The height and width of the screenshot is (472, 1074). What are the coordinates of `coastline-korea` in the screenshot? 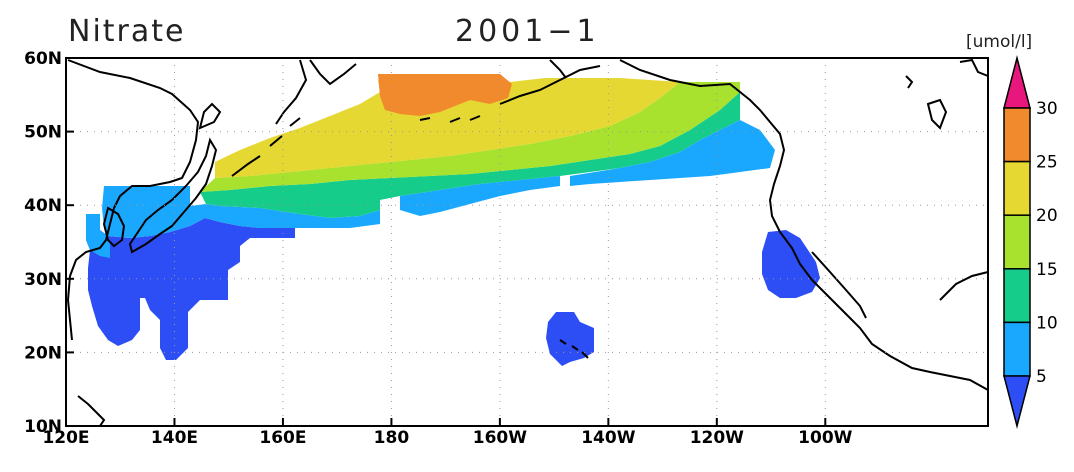 It's located at (114, 227).